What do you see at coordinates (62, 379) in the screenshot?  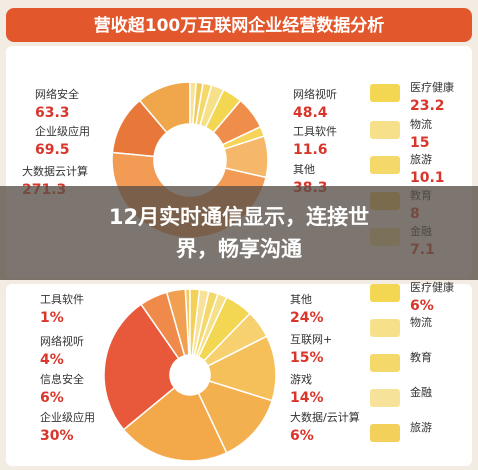 I see `category-label: 信息安全` at bounding box center [62, 379].